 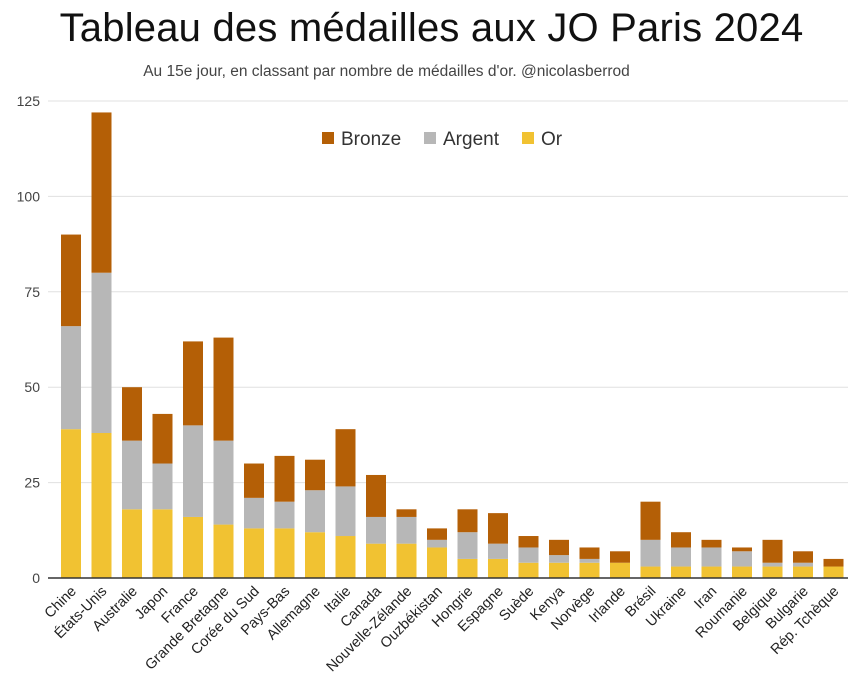 I want to click on legend-label-or: Or, so click(x=552, y=139).